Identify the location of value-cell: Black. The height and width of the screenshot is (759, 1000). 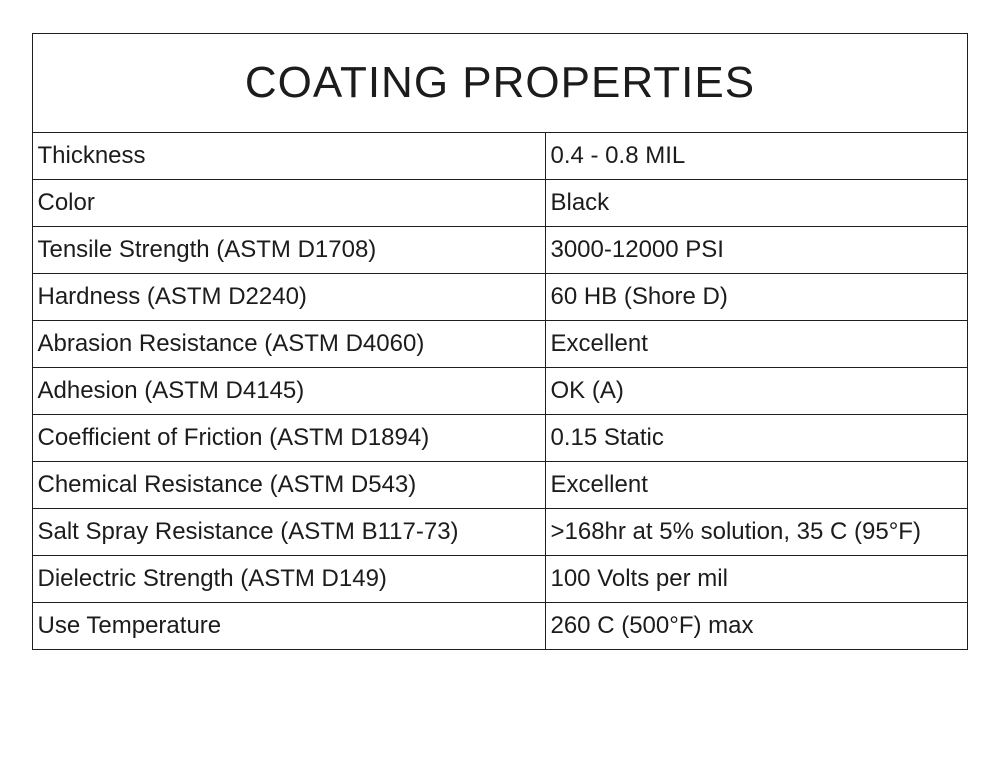
(756, 203).